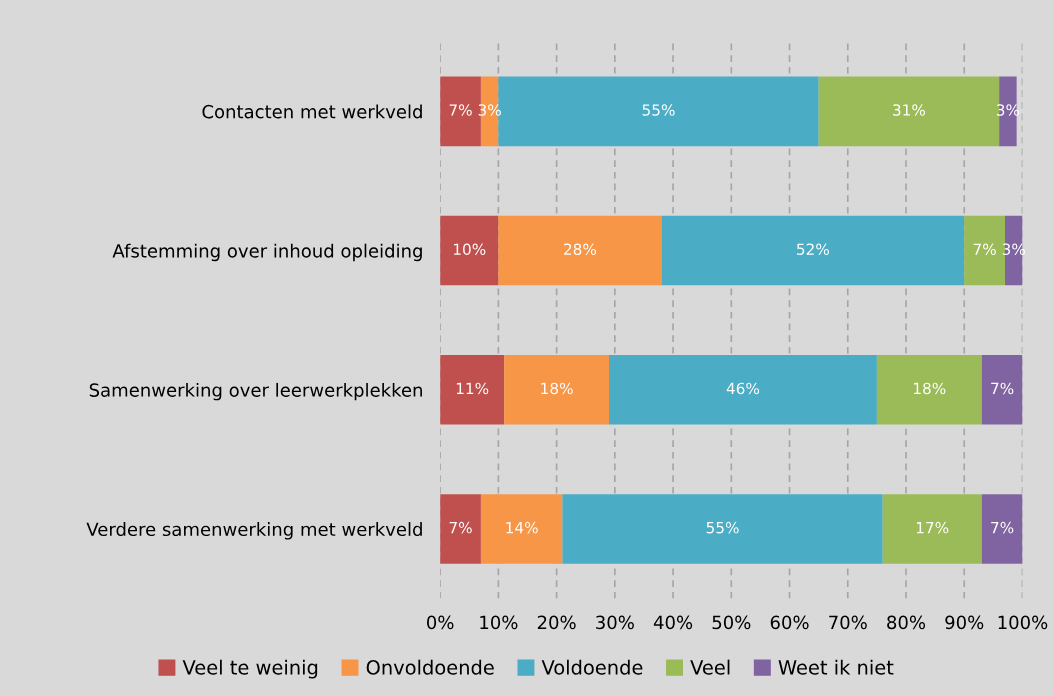  I want to click on data-label: 46%, so click(743, 388).